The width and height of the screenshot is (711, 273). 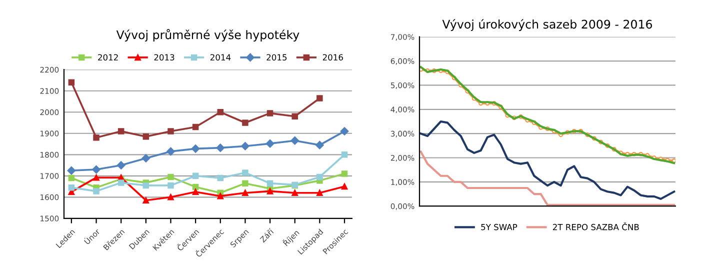 What do you see at coordinates (276, 57) in the screenshot?
I see `legend-label: 2015` at bounding box center [276, 57].